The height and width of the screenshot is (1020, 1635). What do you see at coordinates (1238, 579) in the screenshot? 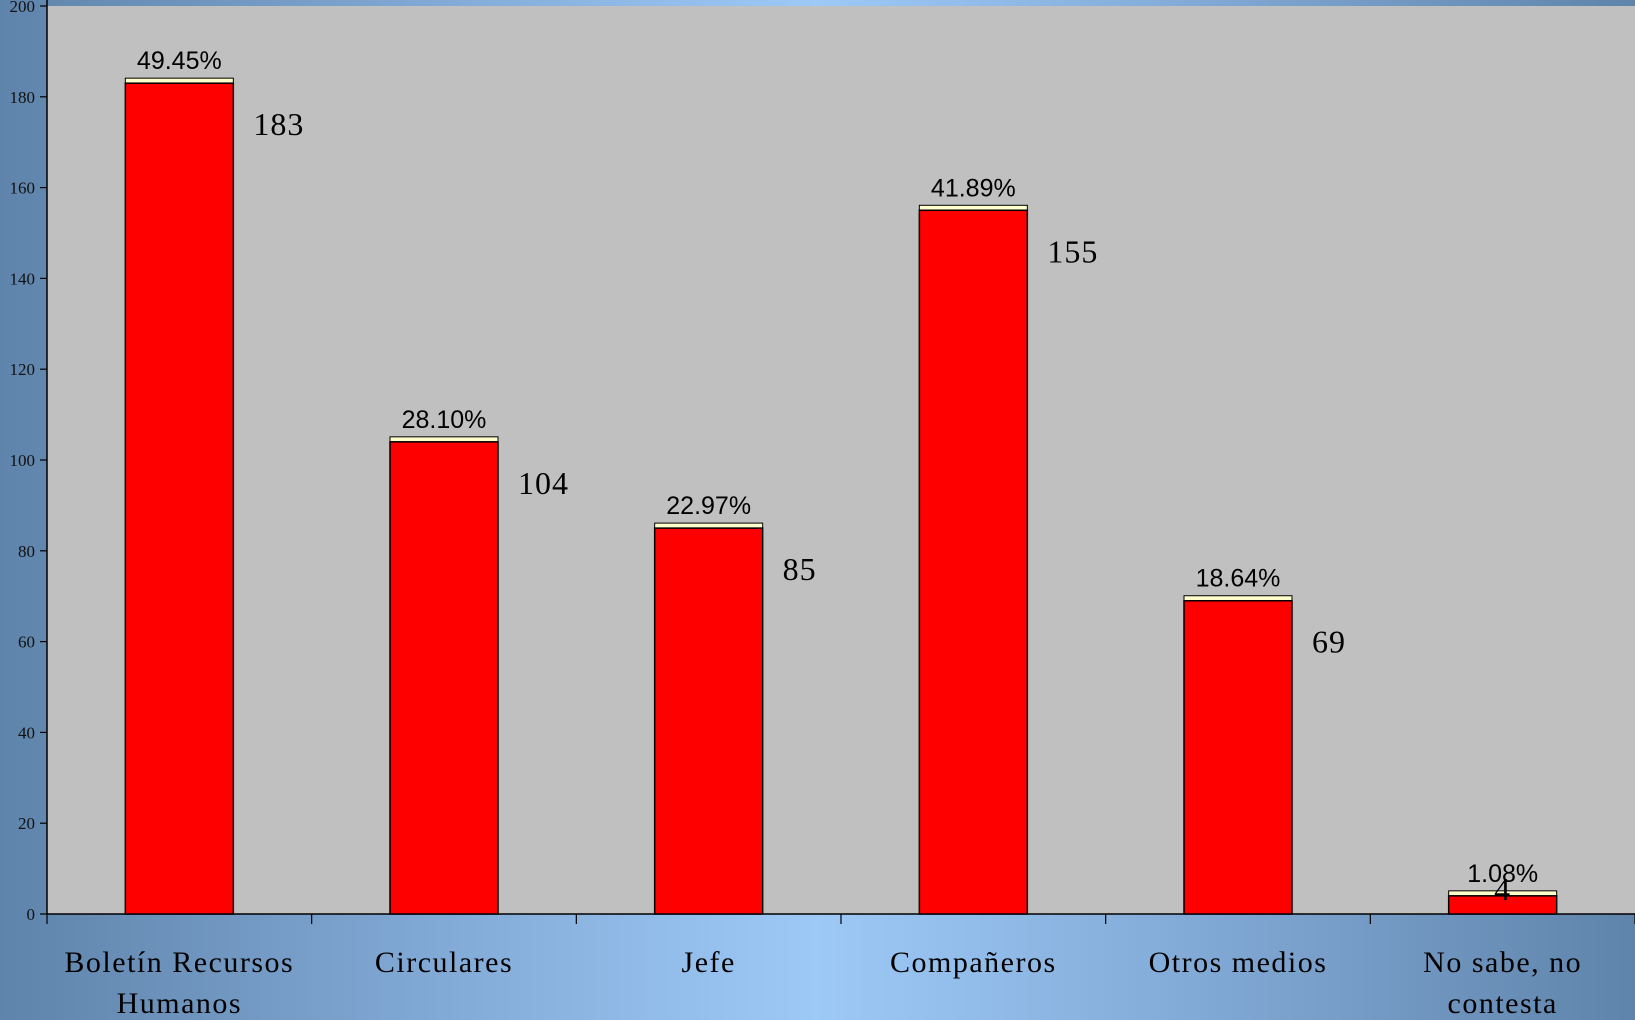
I see `percent-label: 18.64%` at bounding box center [1238, 579].